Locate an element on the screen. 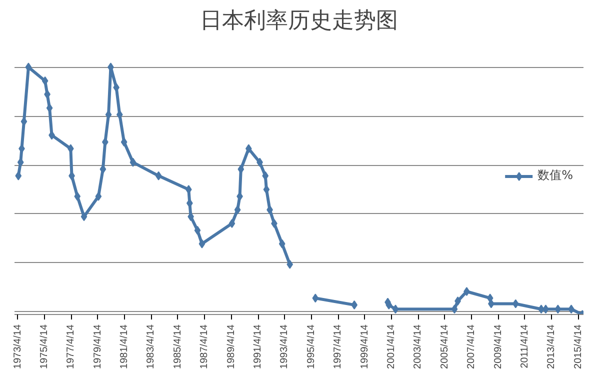  x-tick-label: 2007/4/14 is located at coordinates (472, 346).